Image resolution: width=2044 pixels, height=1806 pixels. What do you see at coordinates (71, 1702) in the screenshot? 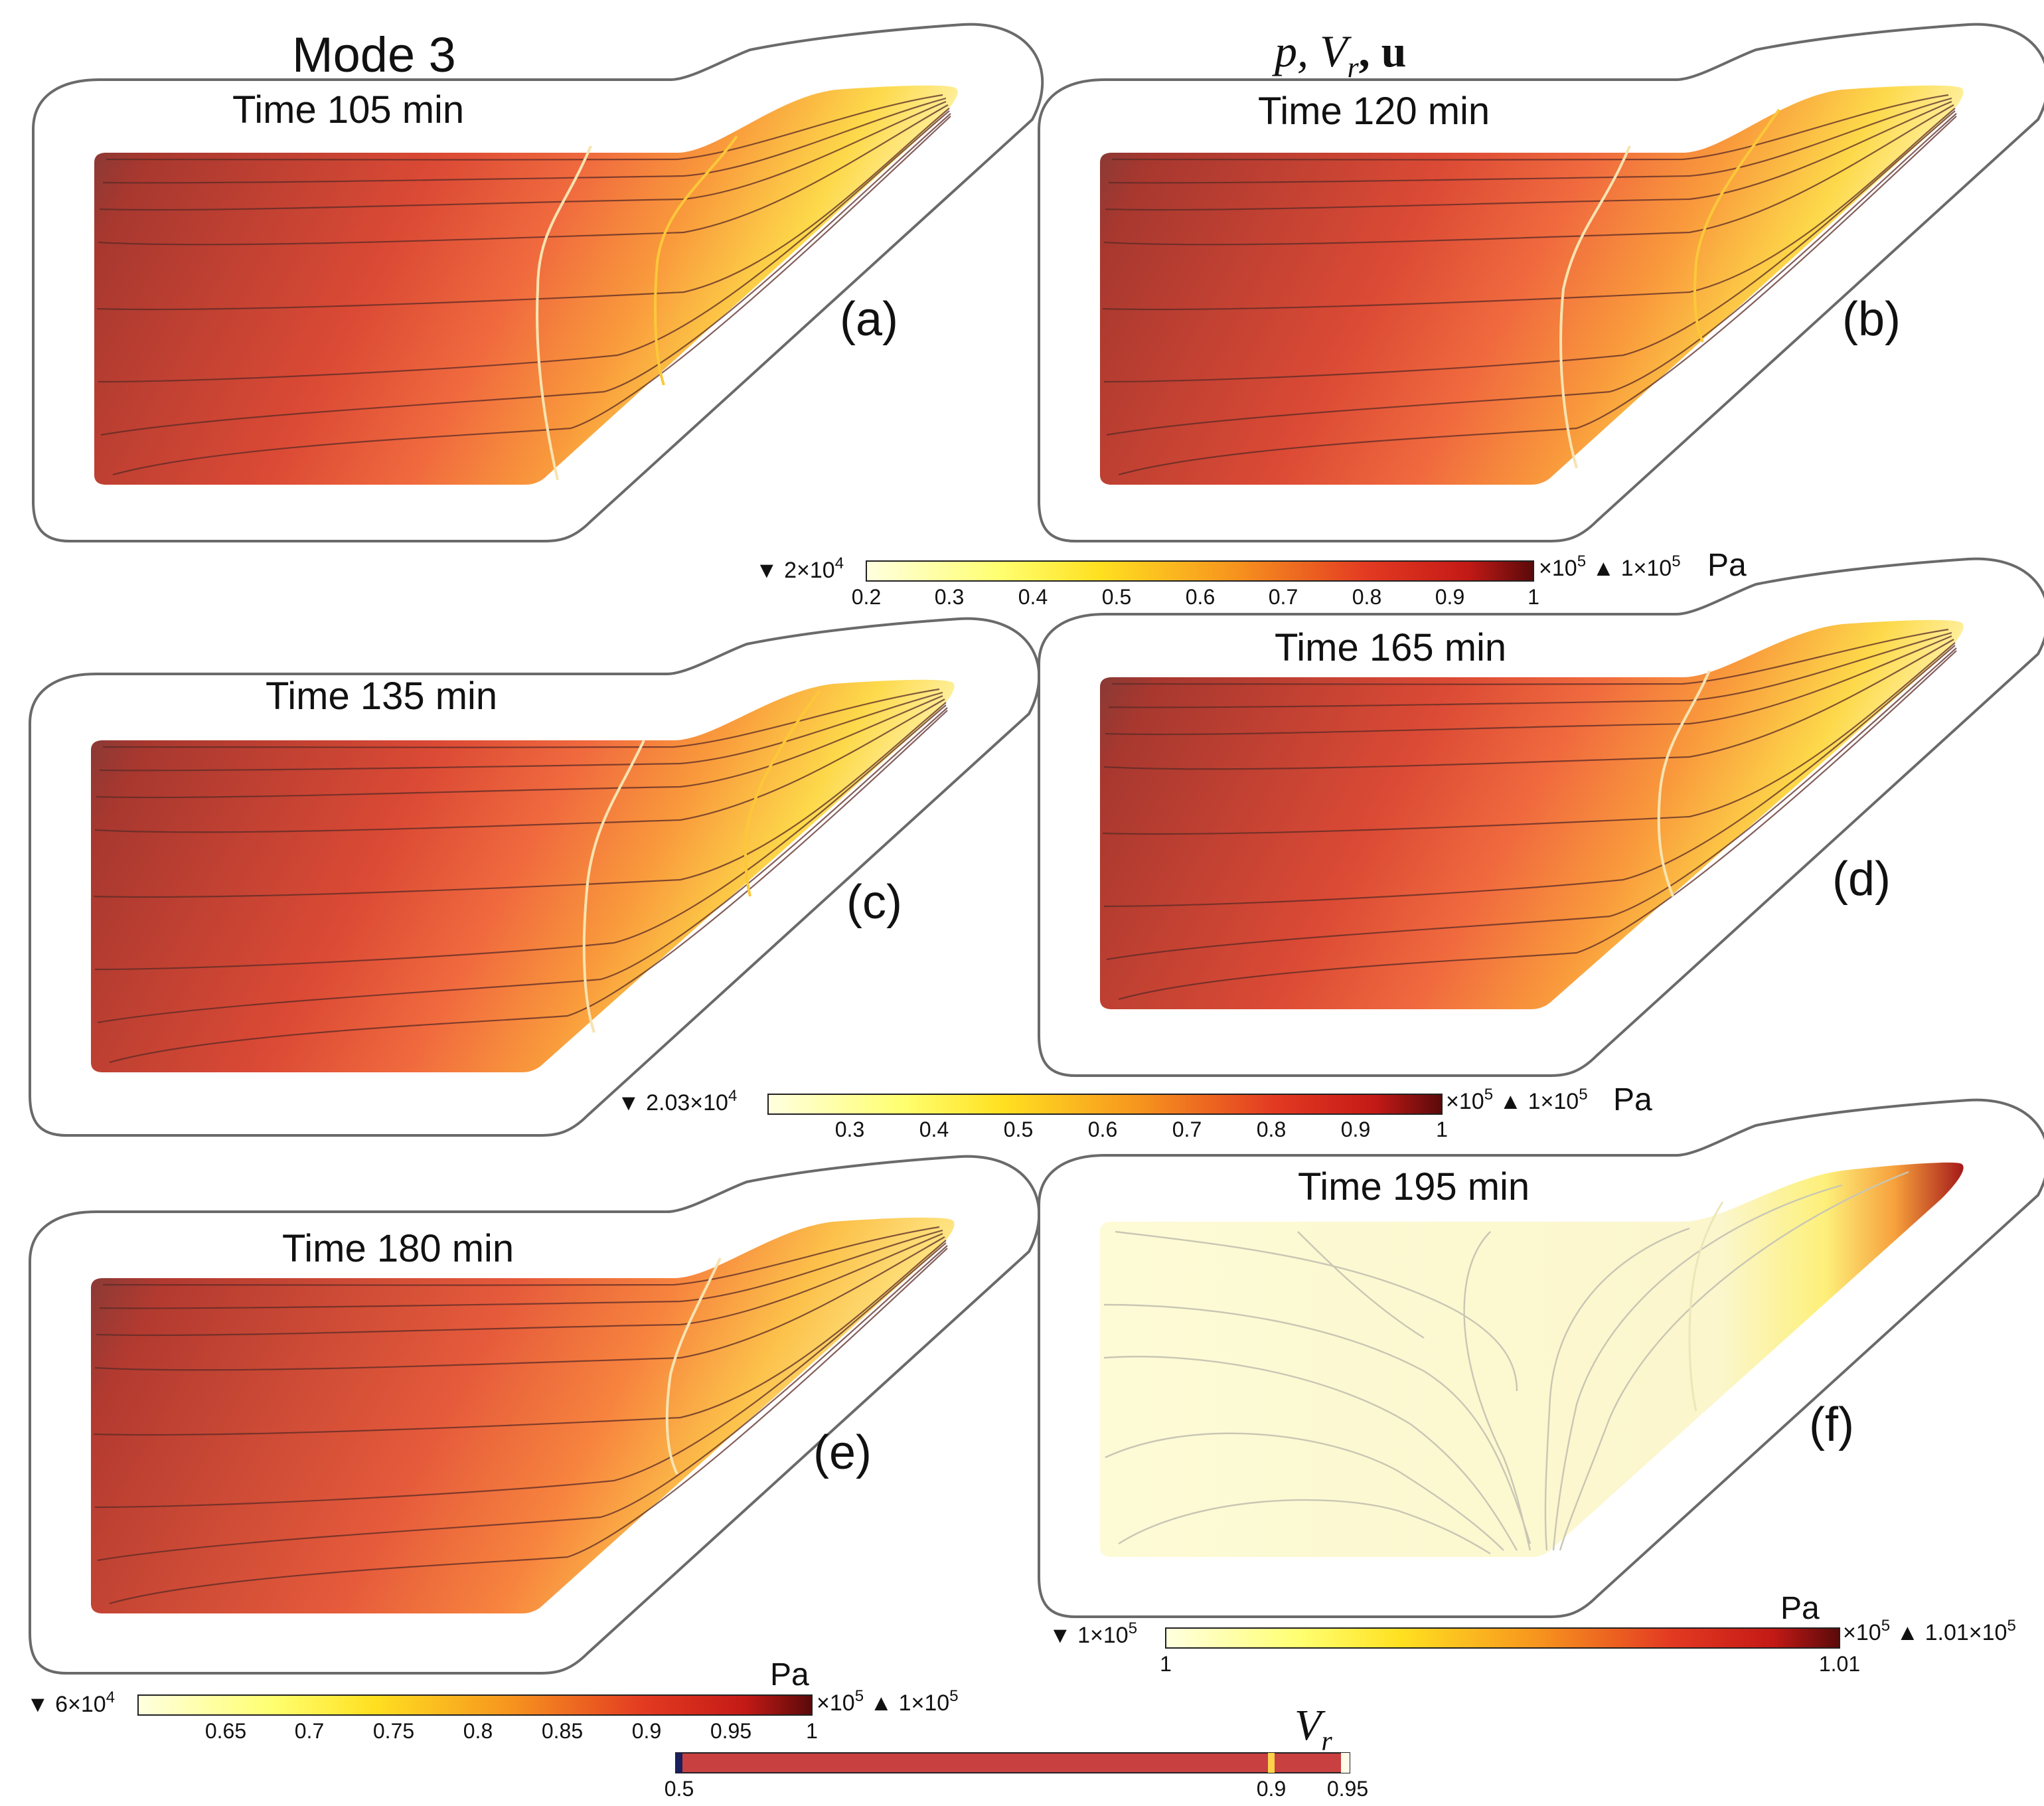
I see `colorbar-3-min: ▼ 6×104` at bounding box center [71, 1702].